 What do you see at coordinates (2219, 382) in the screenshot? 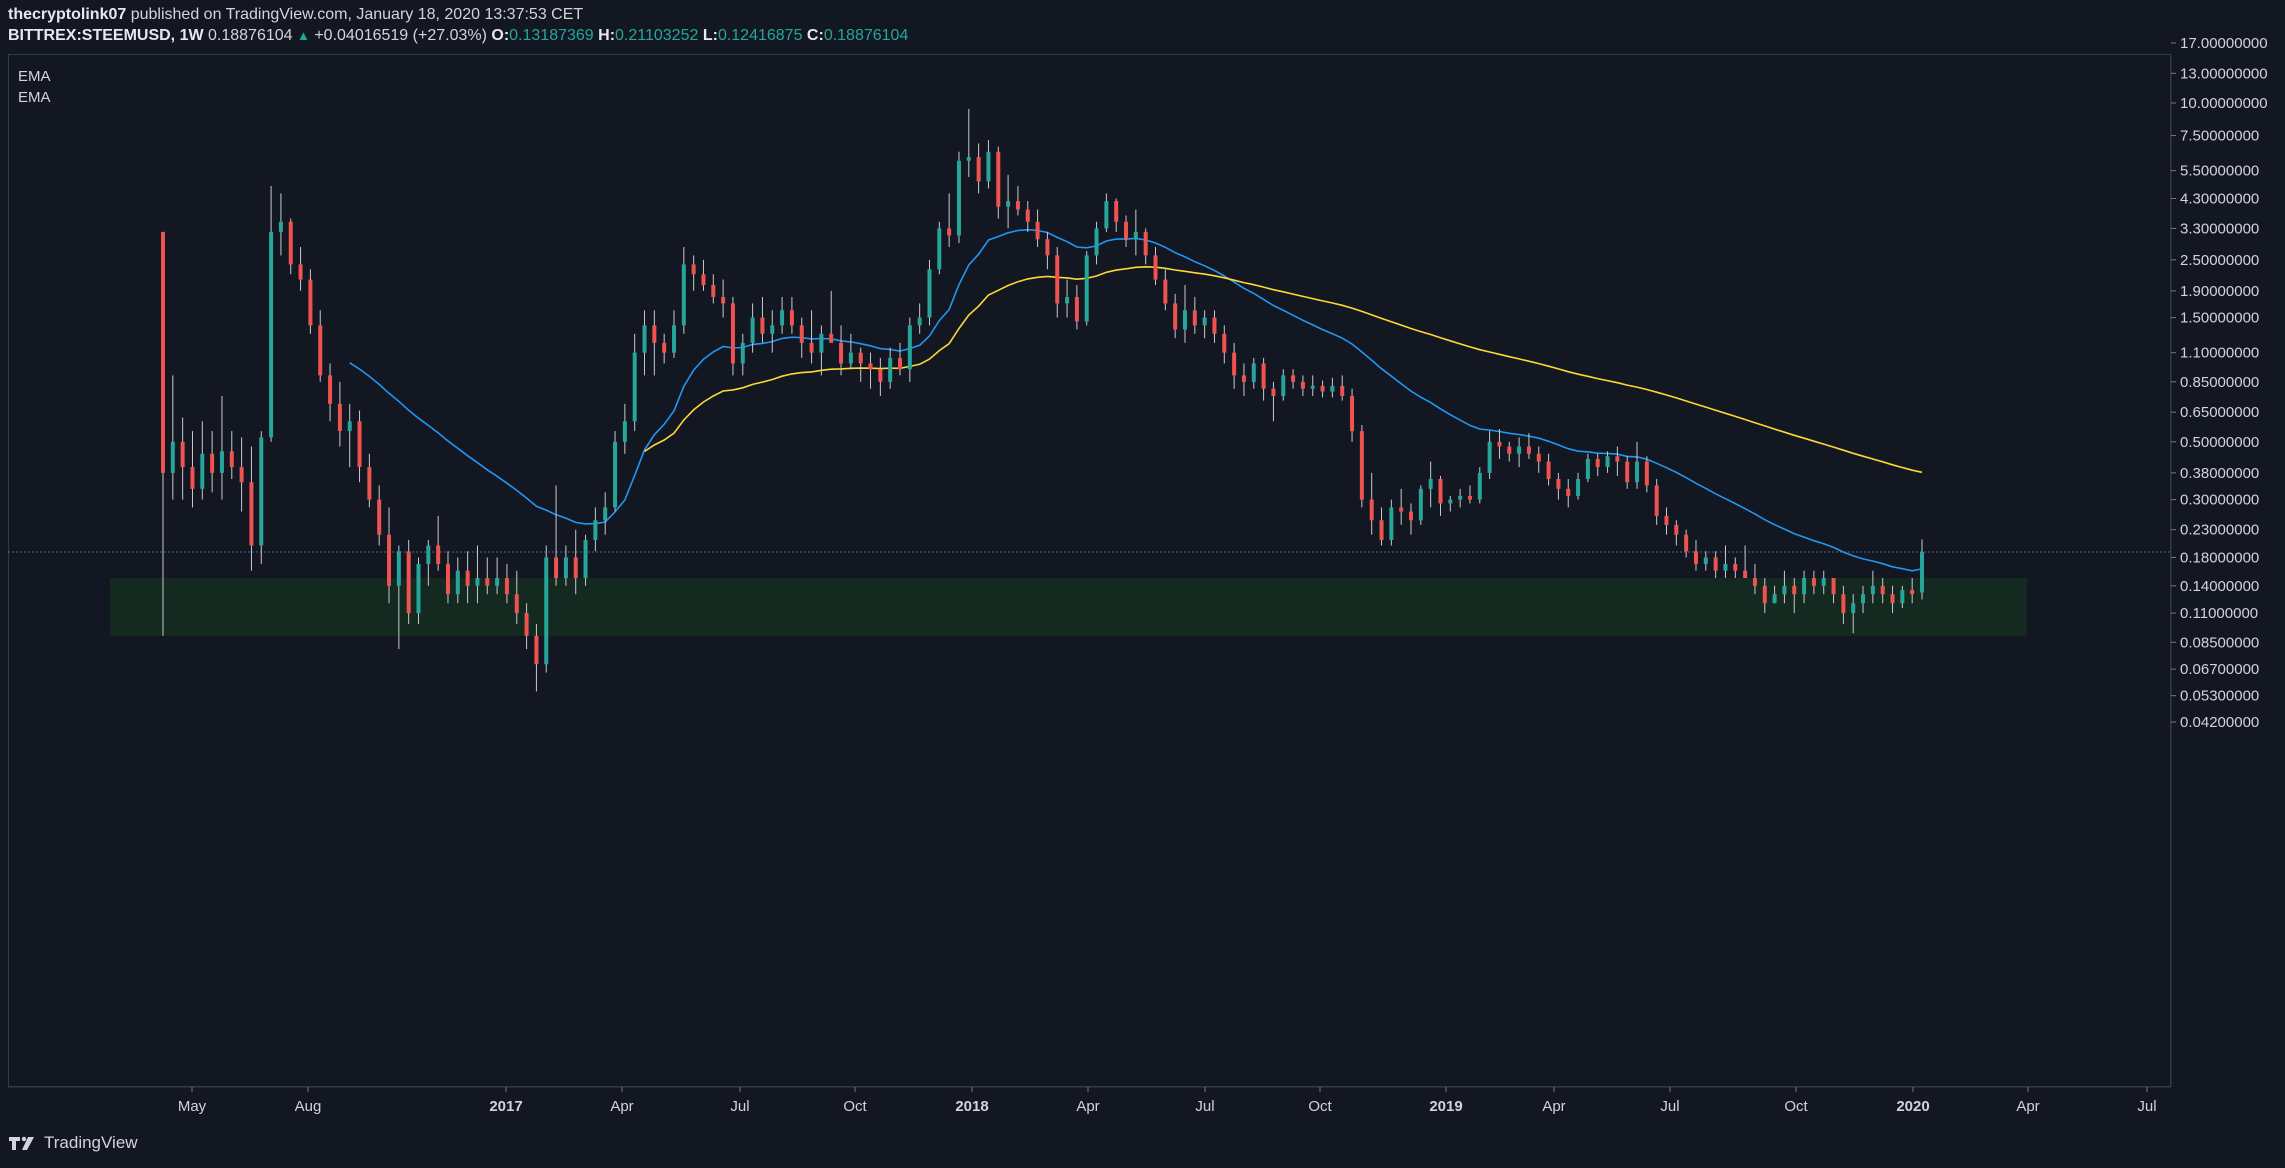
I see `y-tick-label: 0.85000000` at bounding box center [2219, 382].